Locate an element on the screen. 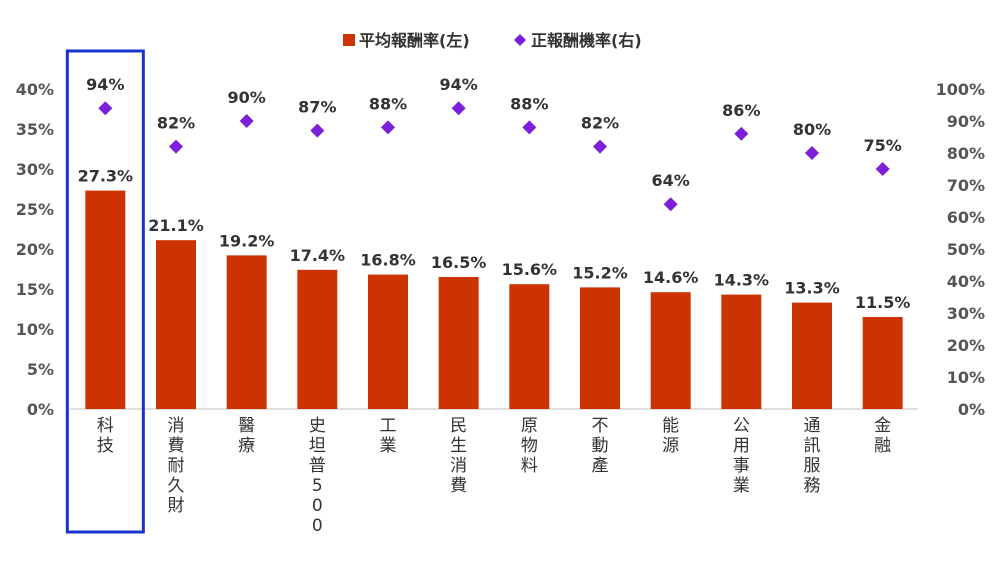 This screenshot has height=563, width=1000. left-axis-tick: 35% is located at coordinates (35, 129).